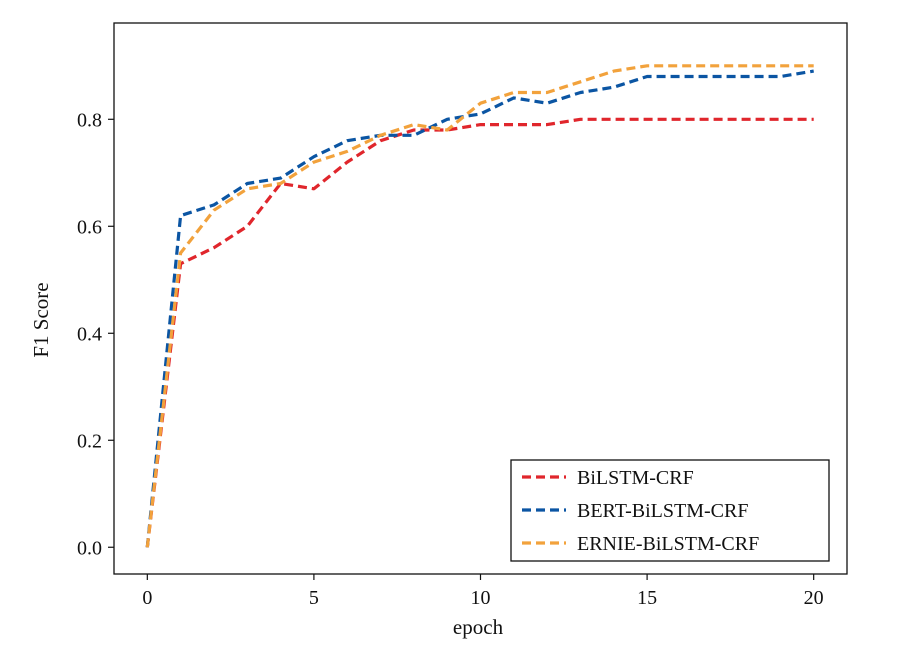 The height and width of the screenshot is (653, 901). What do you see at coordinates (89, 334) in the screenshot?
I see `y-tick-label: 0.4` at bounding box center [89, 334].